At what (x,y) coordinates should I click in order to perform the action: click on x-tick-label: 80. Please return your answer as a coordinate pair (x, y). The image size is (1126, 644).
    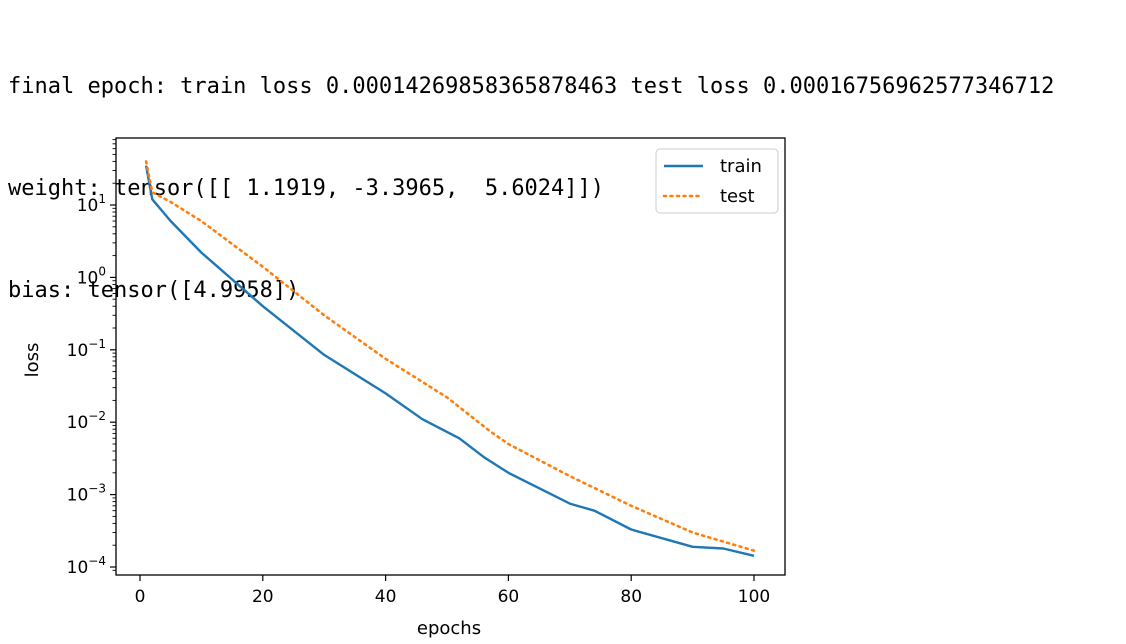
    Looking at the image, I should click on (631, 597).